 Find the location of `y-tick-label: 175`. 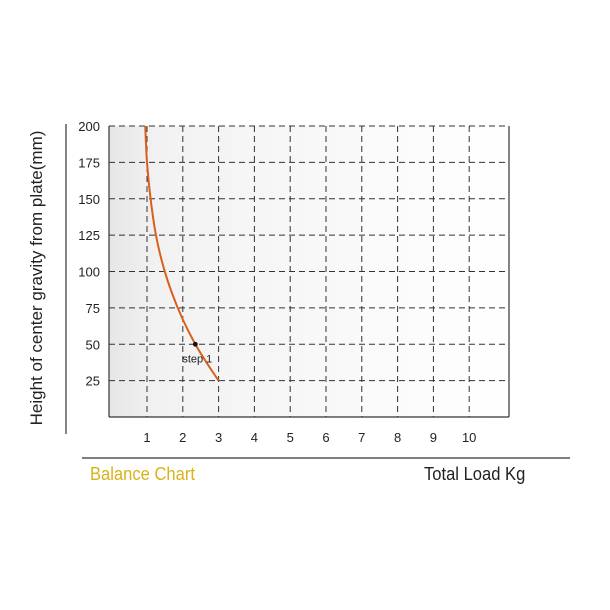

y-tick-label: 175 is located at coordinates (89, 162).